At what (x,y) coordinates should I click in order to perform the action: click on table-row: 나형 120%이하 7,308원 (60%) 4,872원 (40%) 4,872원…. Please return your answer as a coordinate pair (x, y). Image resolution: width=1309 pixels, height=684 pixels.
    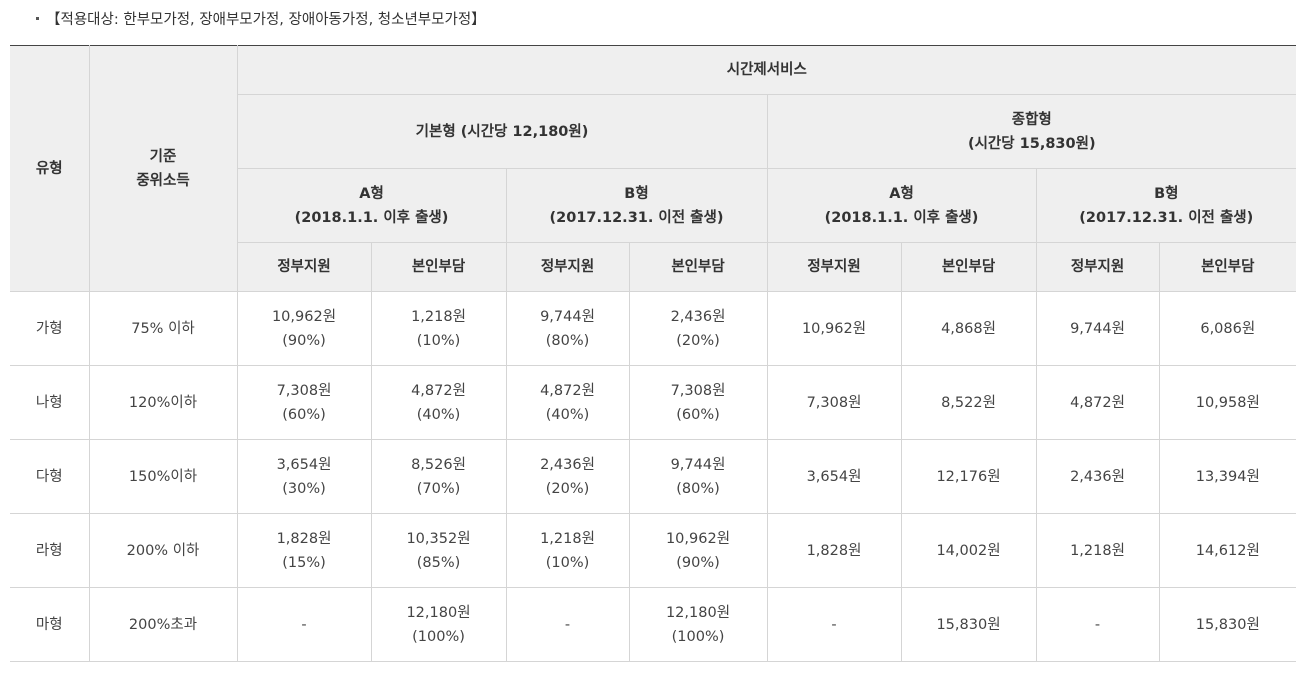
    Looking at the image, I should click on (653, 402).